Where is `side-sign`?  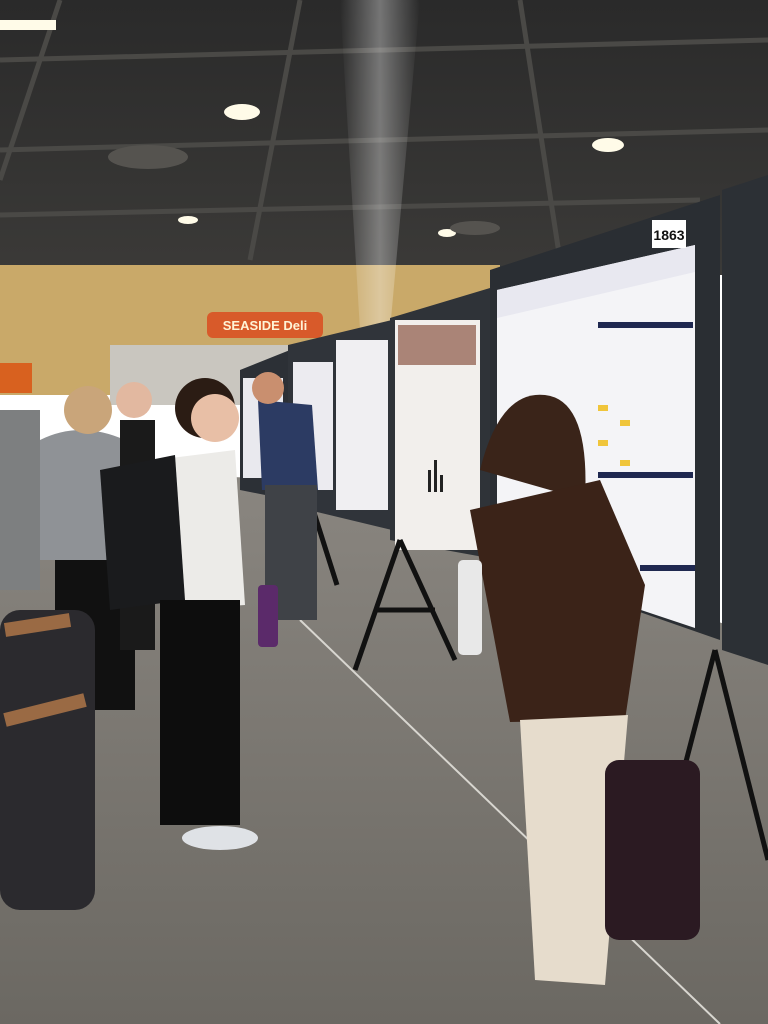 side-sign is located at coordinates (16, 378).